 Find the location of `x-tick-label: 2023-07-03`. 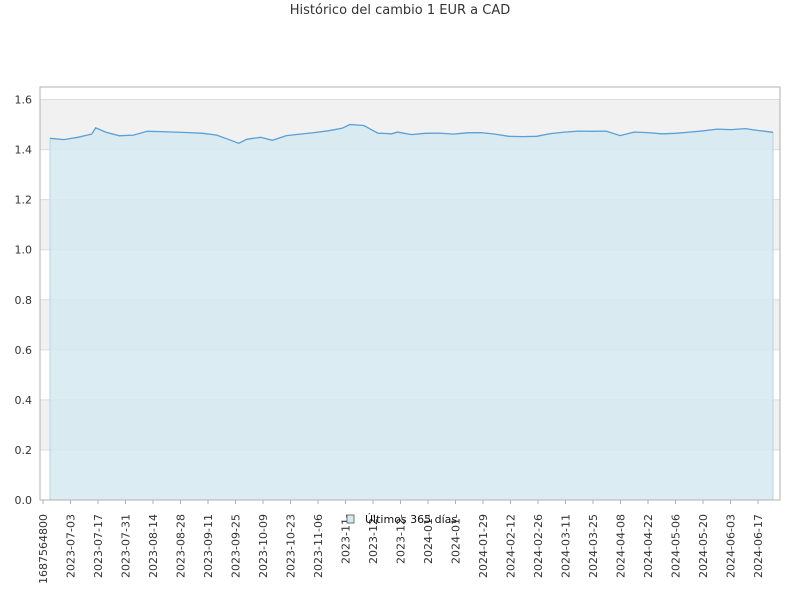

x-tick-label: 2023-07-03 is located at coordinates (71, 546).